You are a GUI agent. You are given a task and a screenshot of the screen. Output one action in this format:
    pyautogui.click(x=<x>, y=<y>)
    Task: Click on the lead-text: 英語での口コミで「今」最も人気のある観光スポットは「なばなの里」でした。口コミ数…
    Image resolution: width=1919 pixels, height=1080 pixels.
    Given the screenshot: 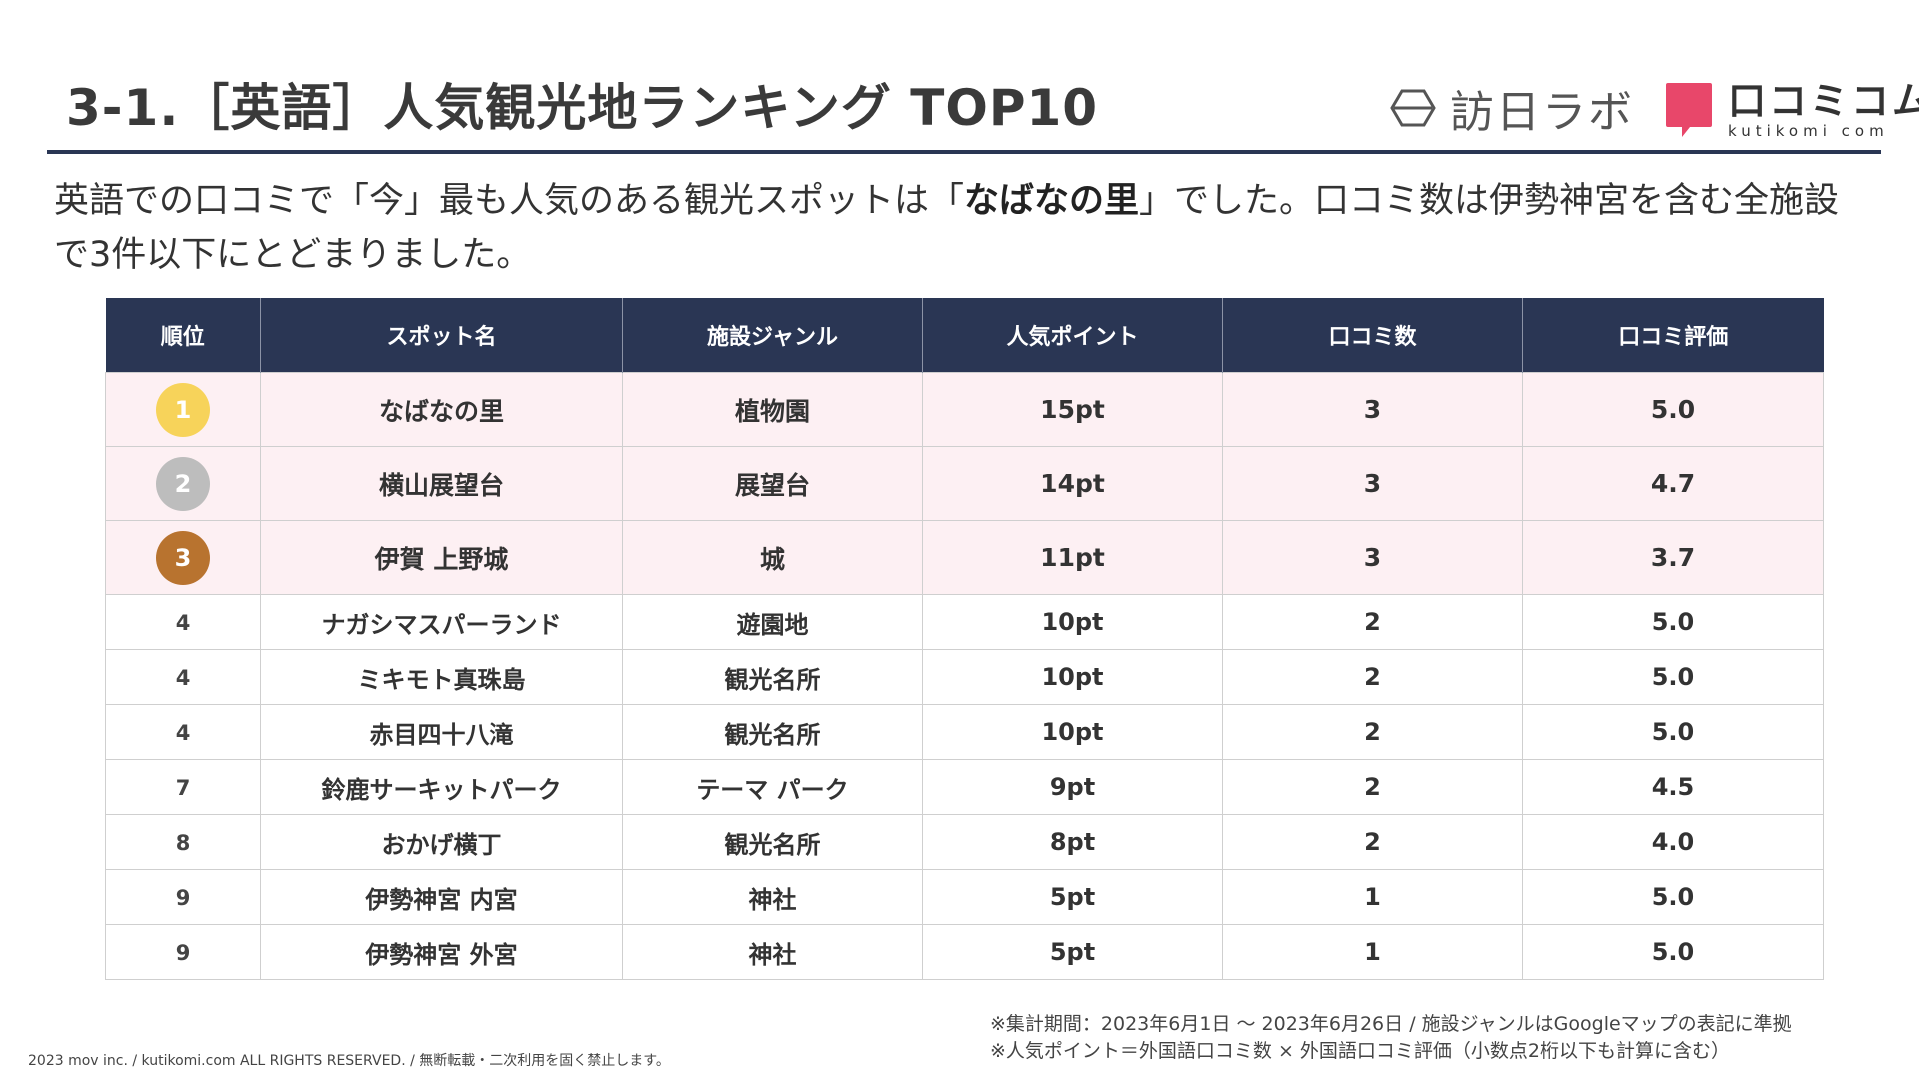 What is the action you would take?
    pyautogui.click(x=964, y=228)
    